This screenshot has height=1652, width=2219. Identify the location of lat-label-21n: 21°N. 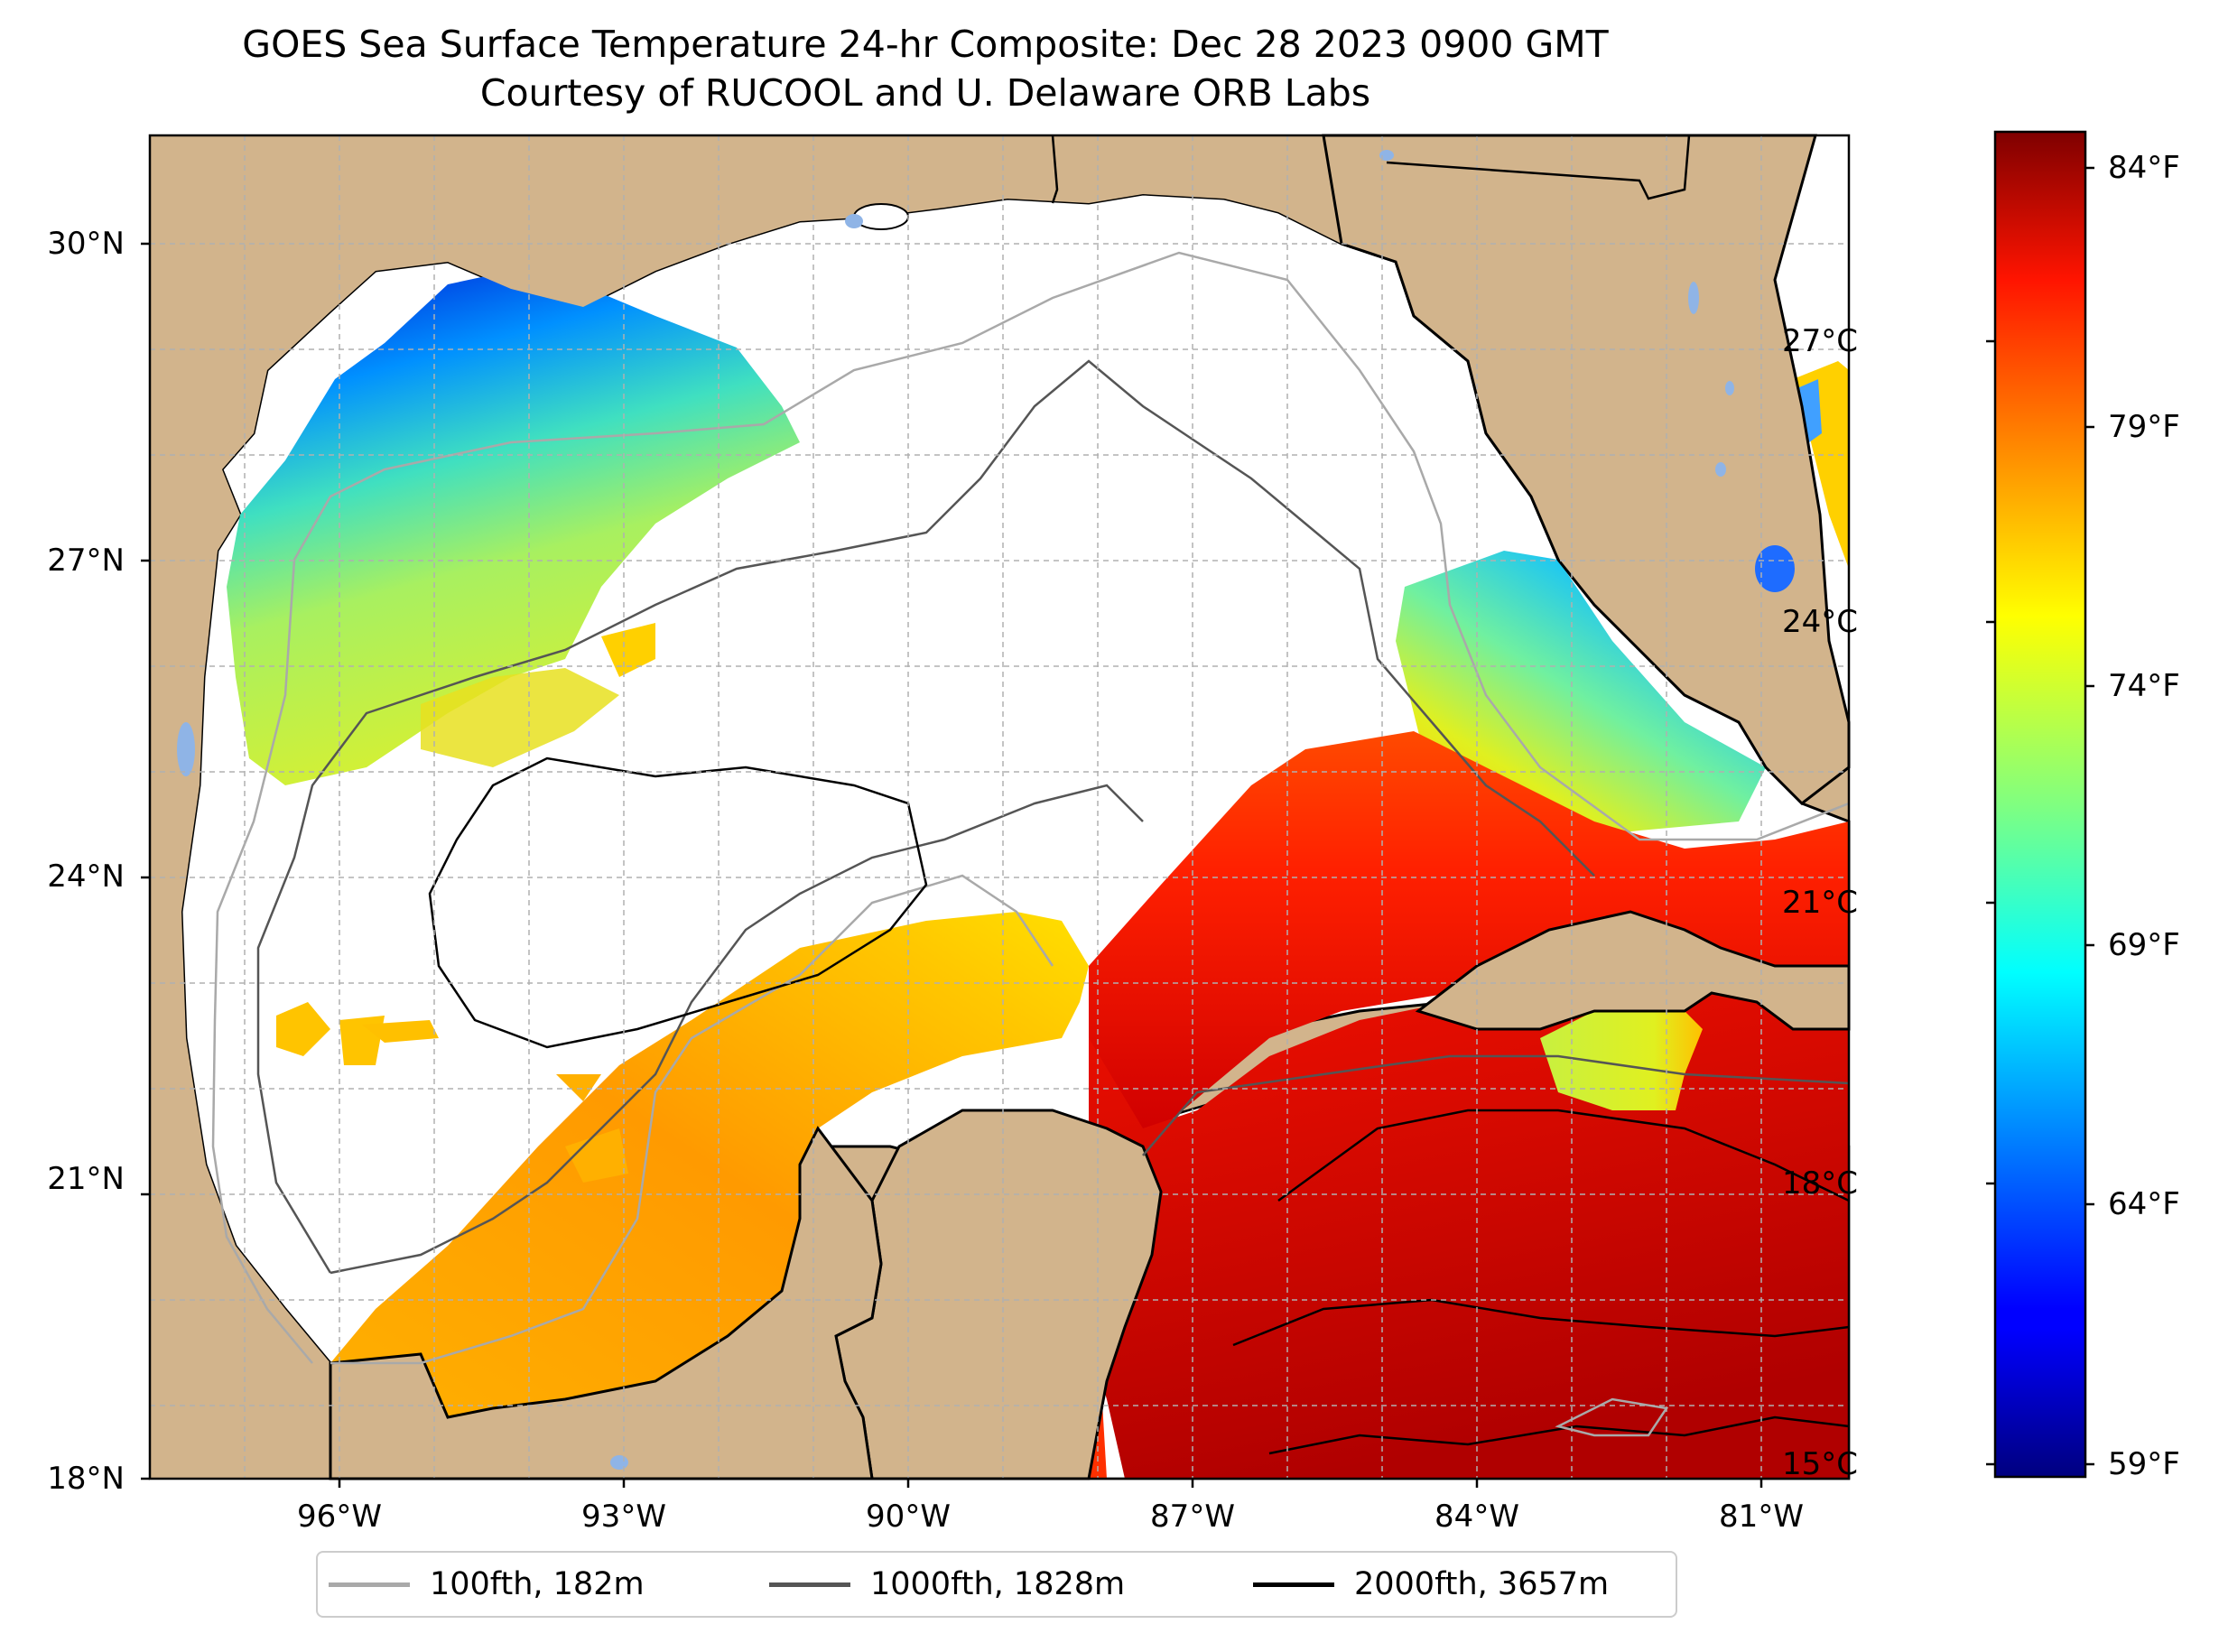
(86, 1179).